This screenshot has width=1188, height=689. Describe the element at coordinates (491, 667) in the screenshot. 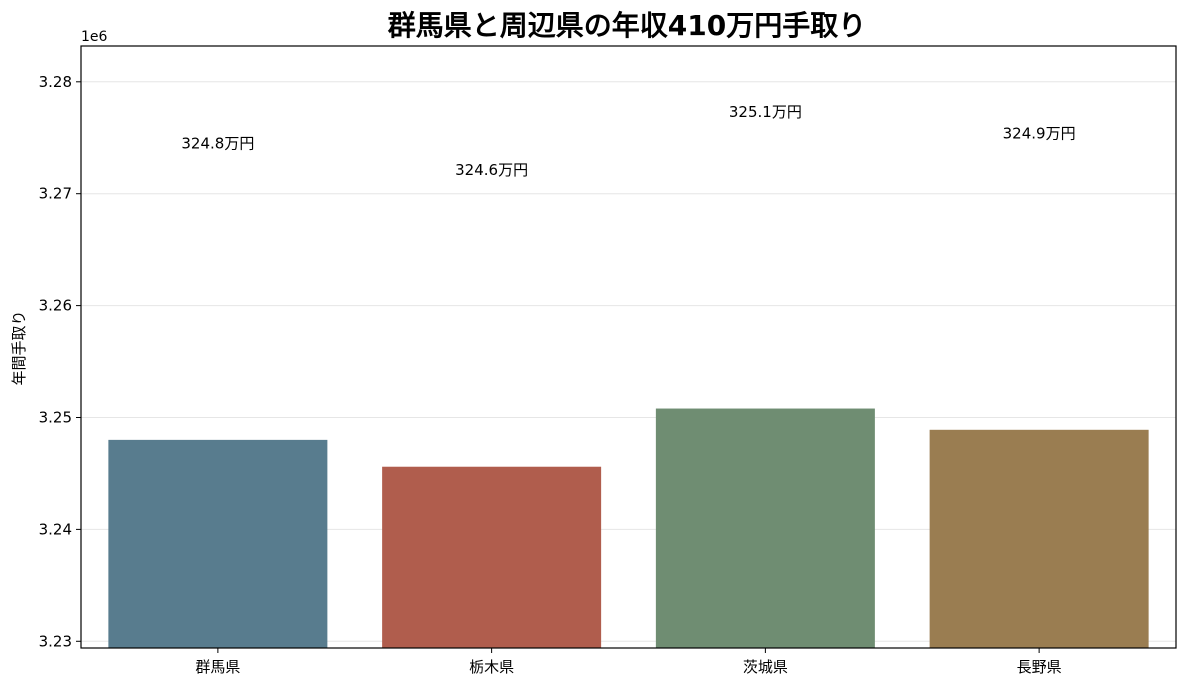

I see `x-tick-label: 栃木県` at that location.